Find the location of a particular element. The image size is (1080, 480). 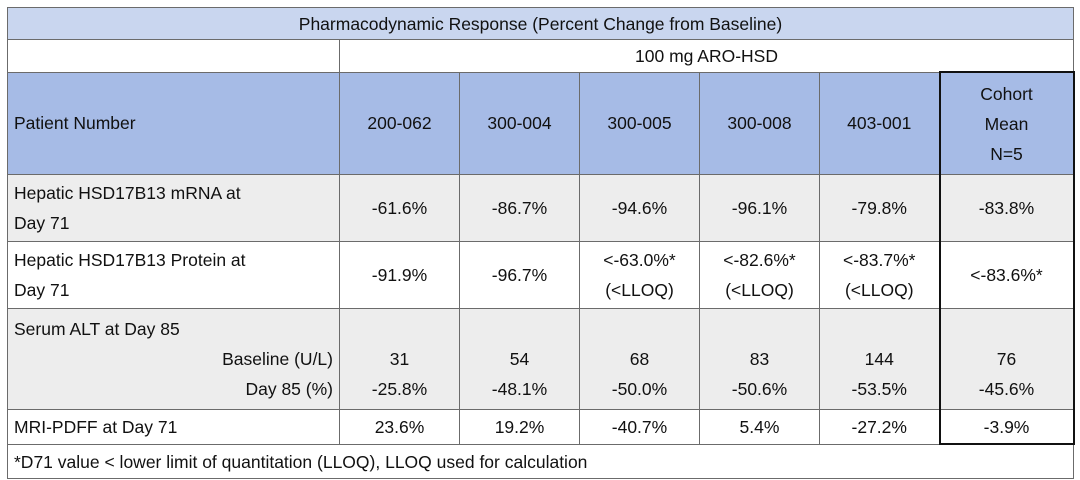

cohort-mean-cell: <-83.6%* is located at coordinates (1006, 275).